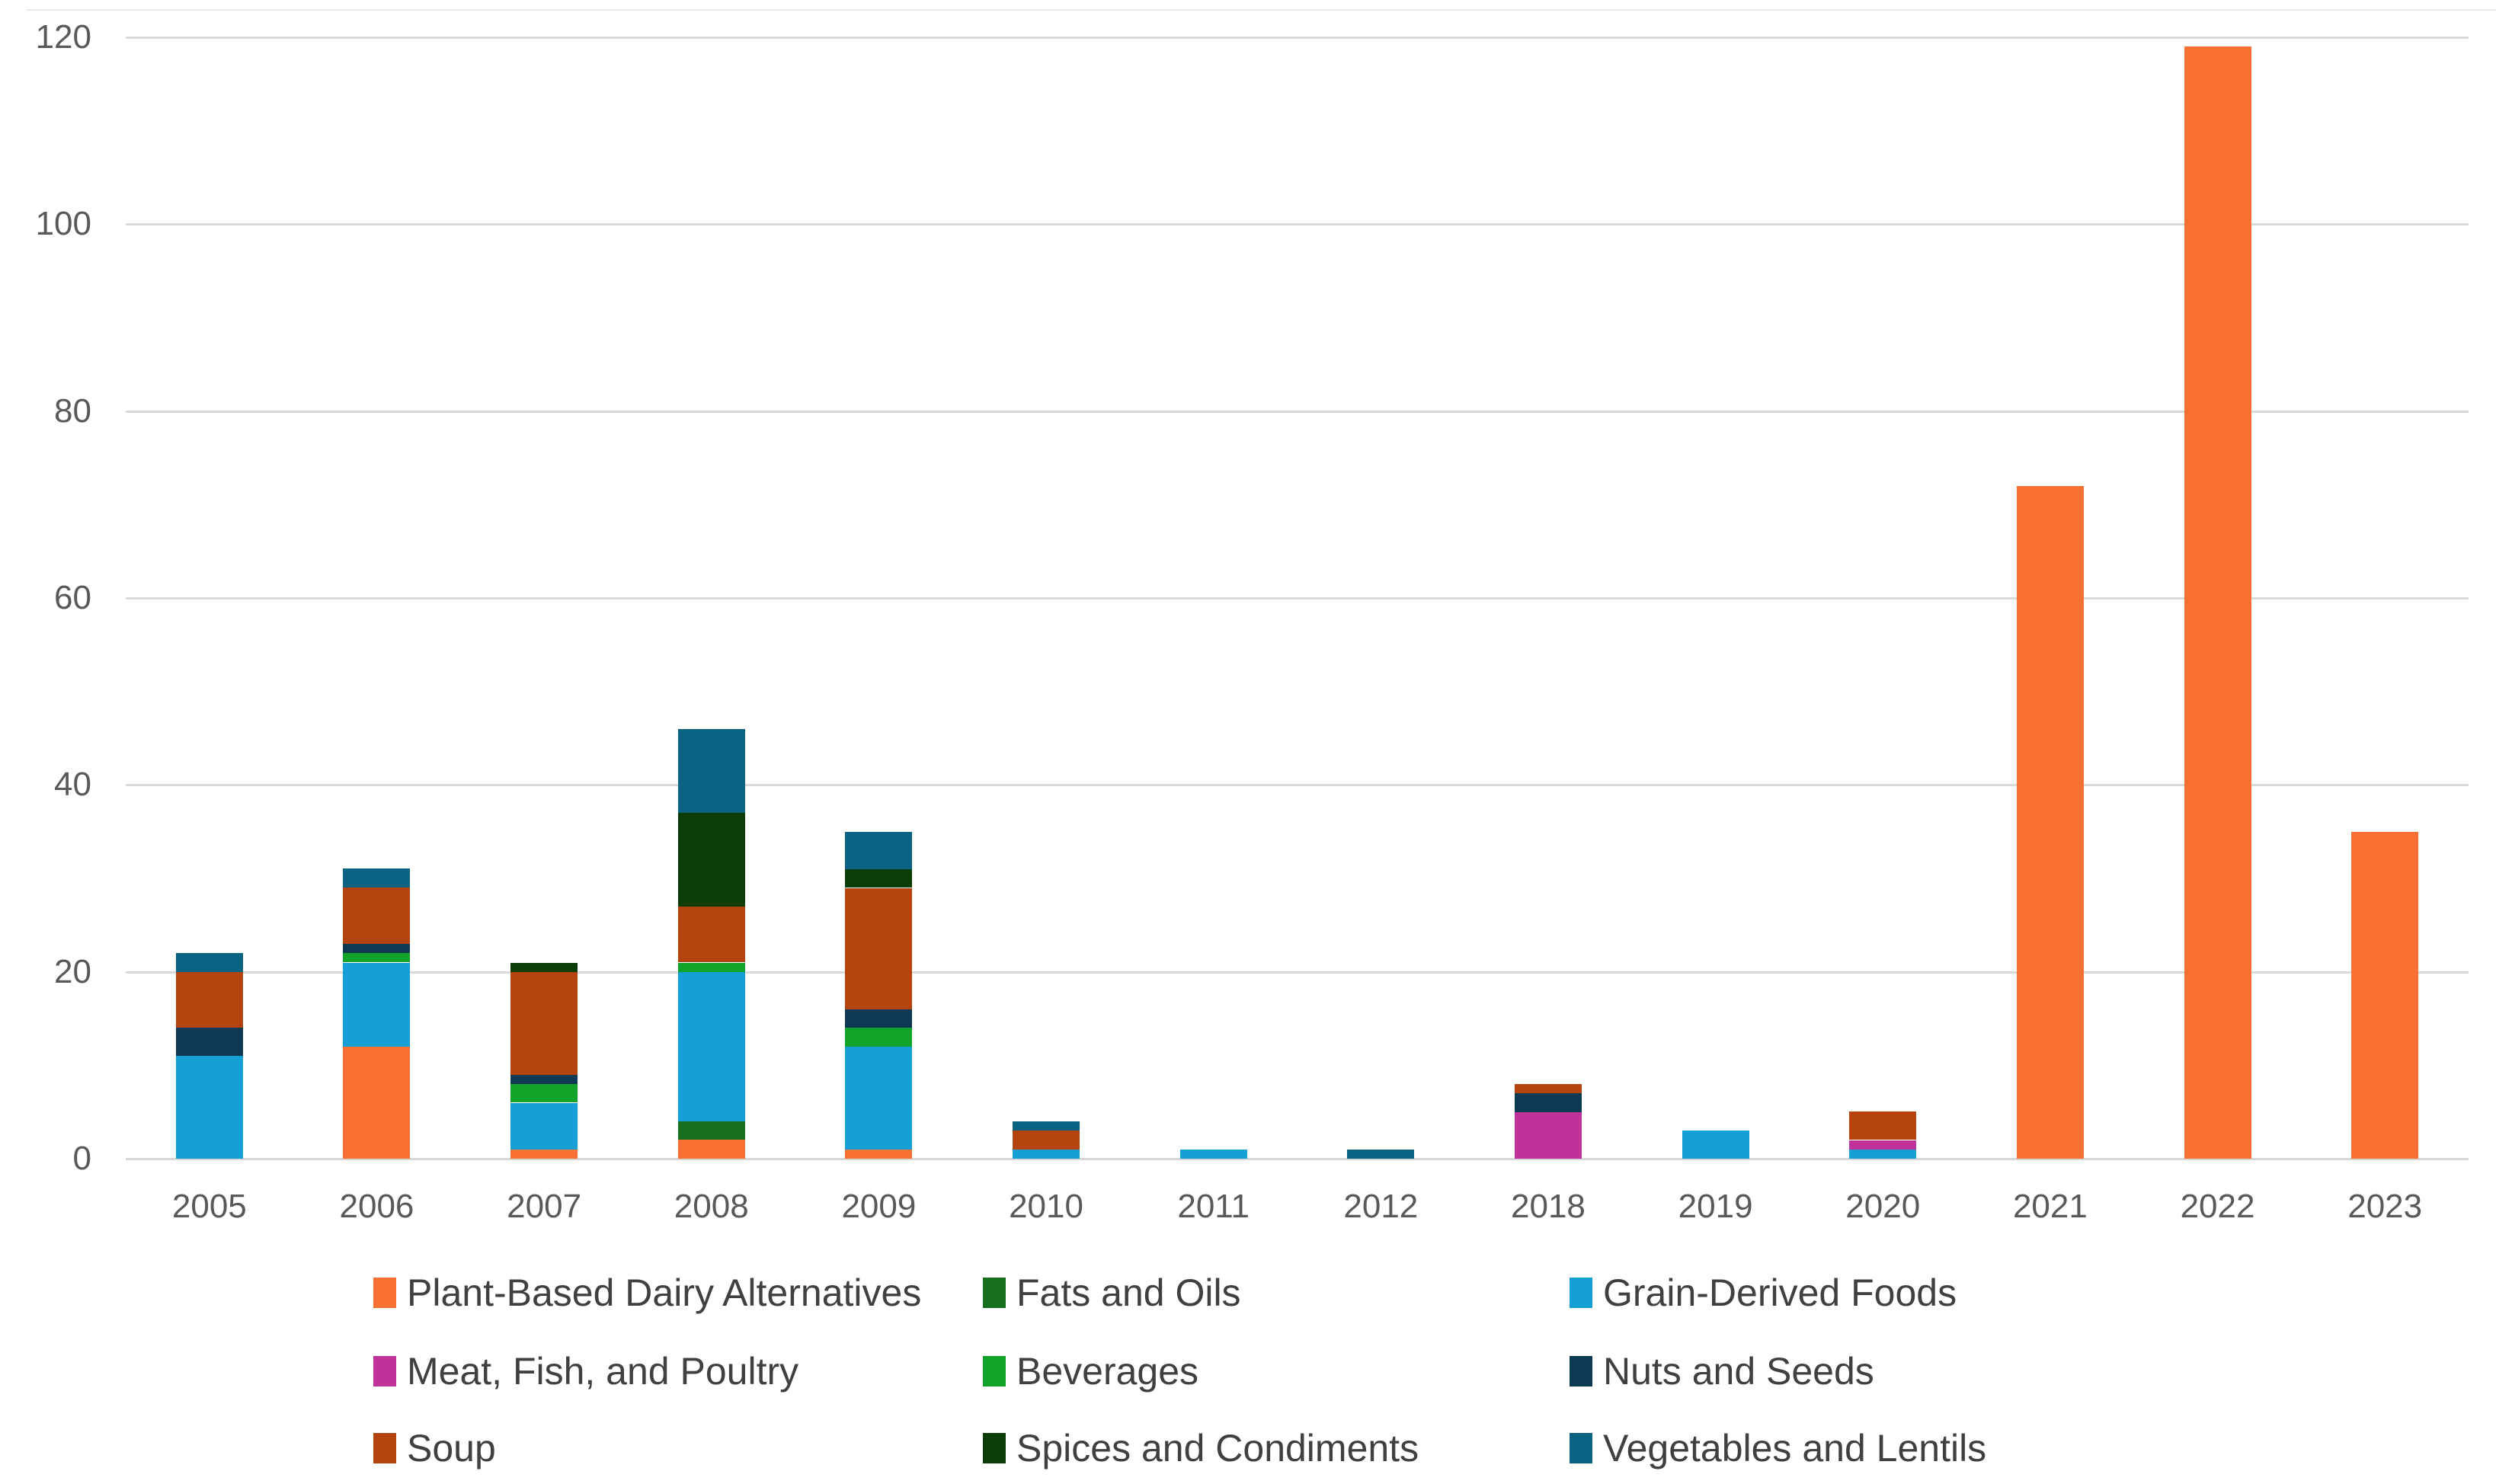 The width and height of the screenshot is (2496, 1484). What do you see at coordinates (711, 1149) in the screenshot?
I see `bar-segment-plant-based-dairy-alternatives-2008` at bounding box center [711, 1149].